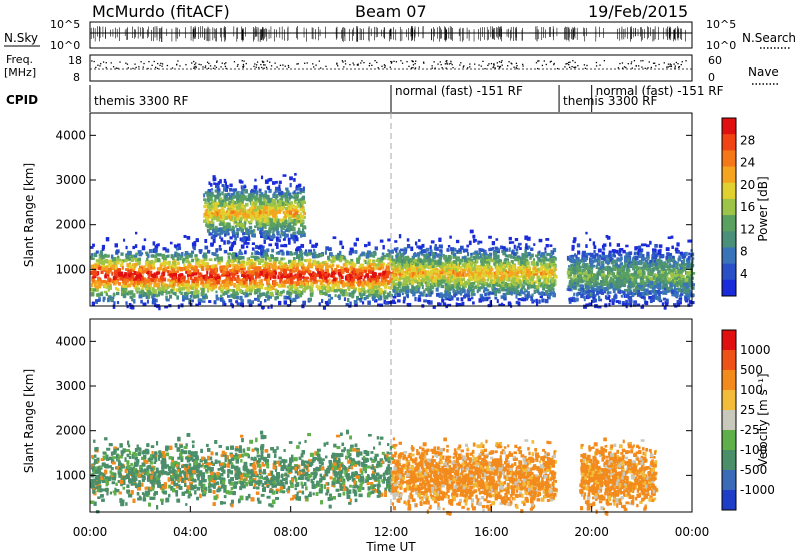 This screenshot has height=554, width=800. Describe the element at coordinates (391, 35) in the screenshot. I see `nsky-strip` at that location.